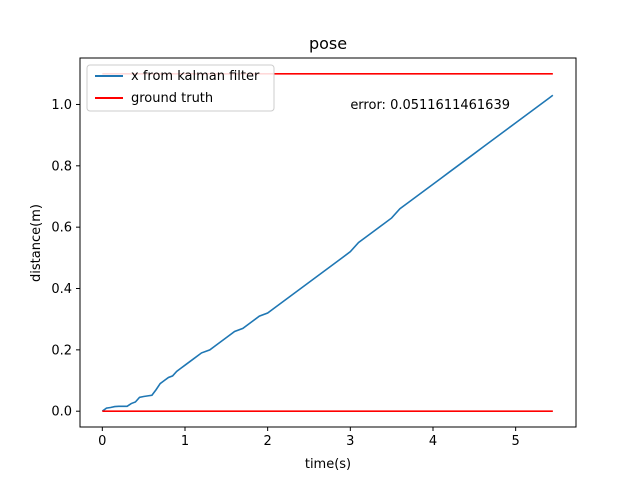  What do you see at coordinates (61, 105) in the screenshot?
I see `y-tick-label: 1.0` at bounding box center [61, 105].